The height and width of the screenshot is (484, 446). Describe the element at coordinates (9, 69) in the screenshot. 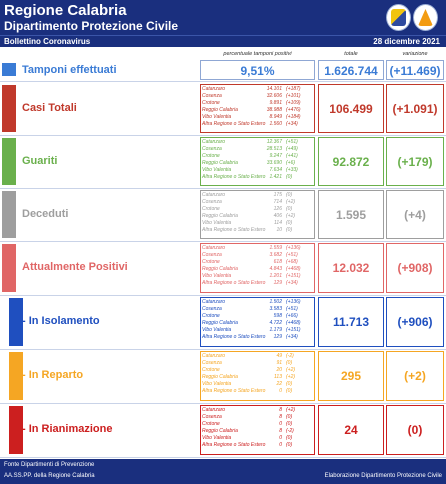

I see `tamponi-color-bar` at that location.